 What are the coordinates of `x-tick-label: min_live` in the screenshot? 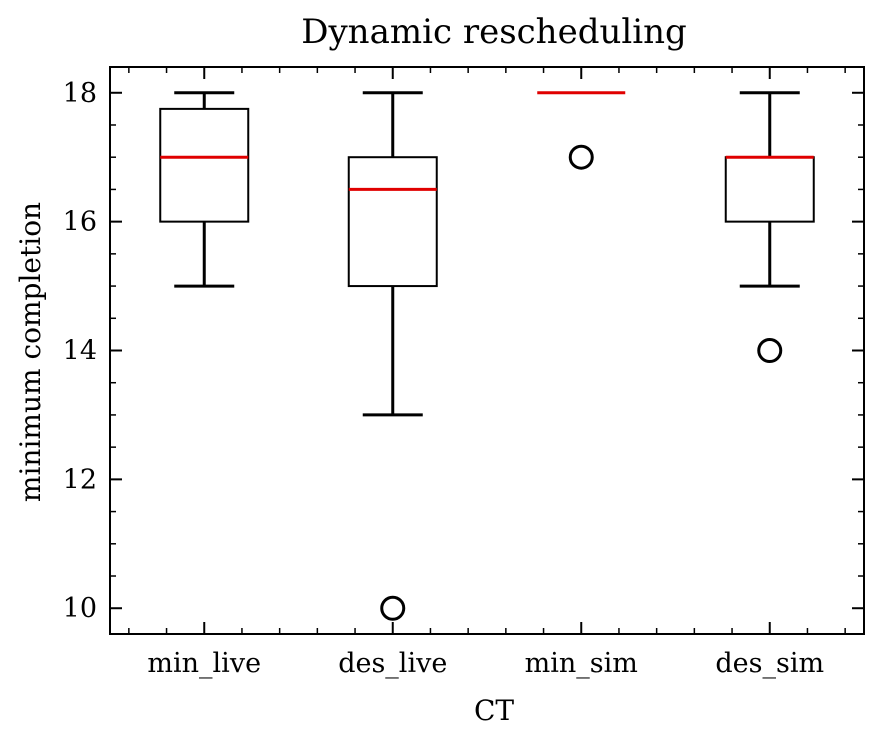 It's located at (204, 663).